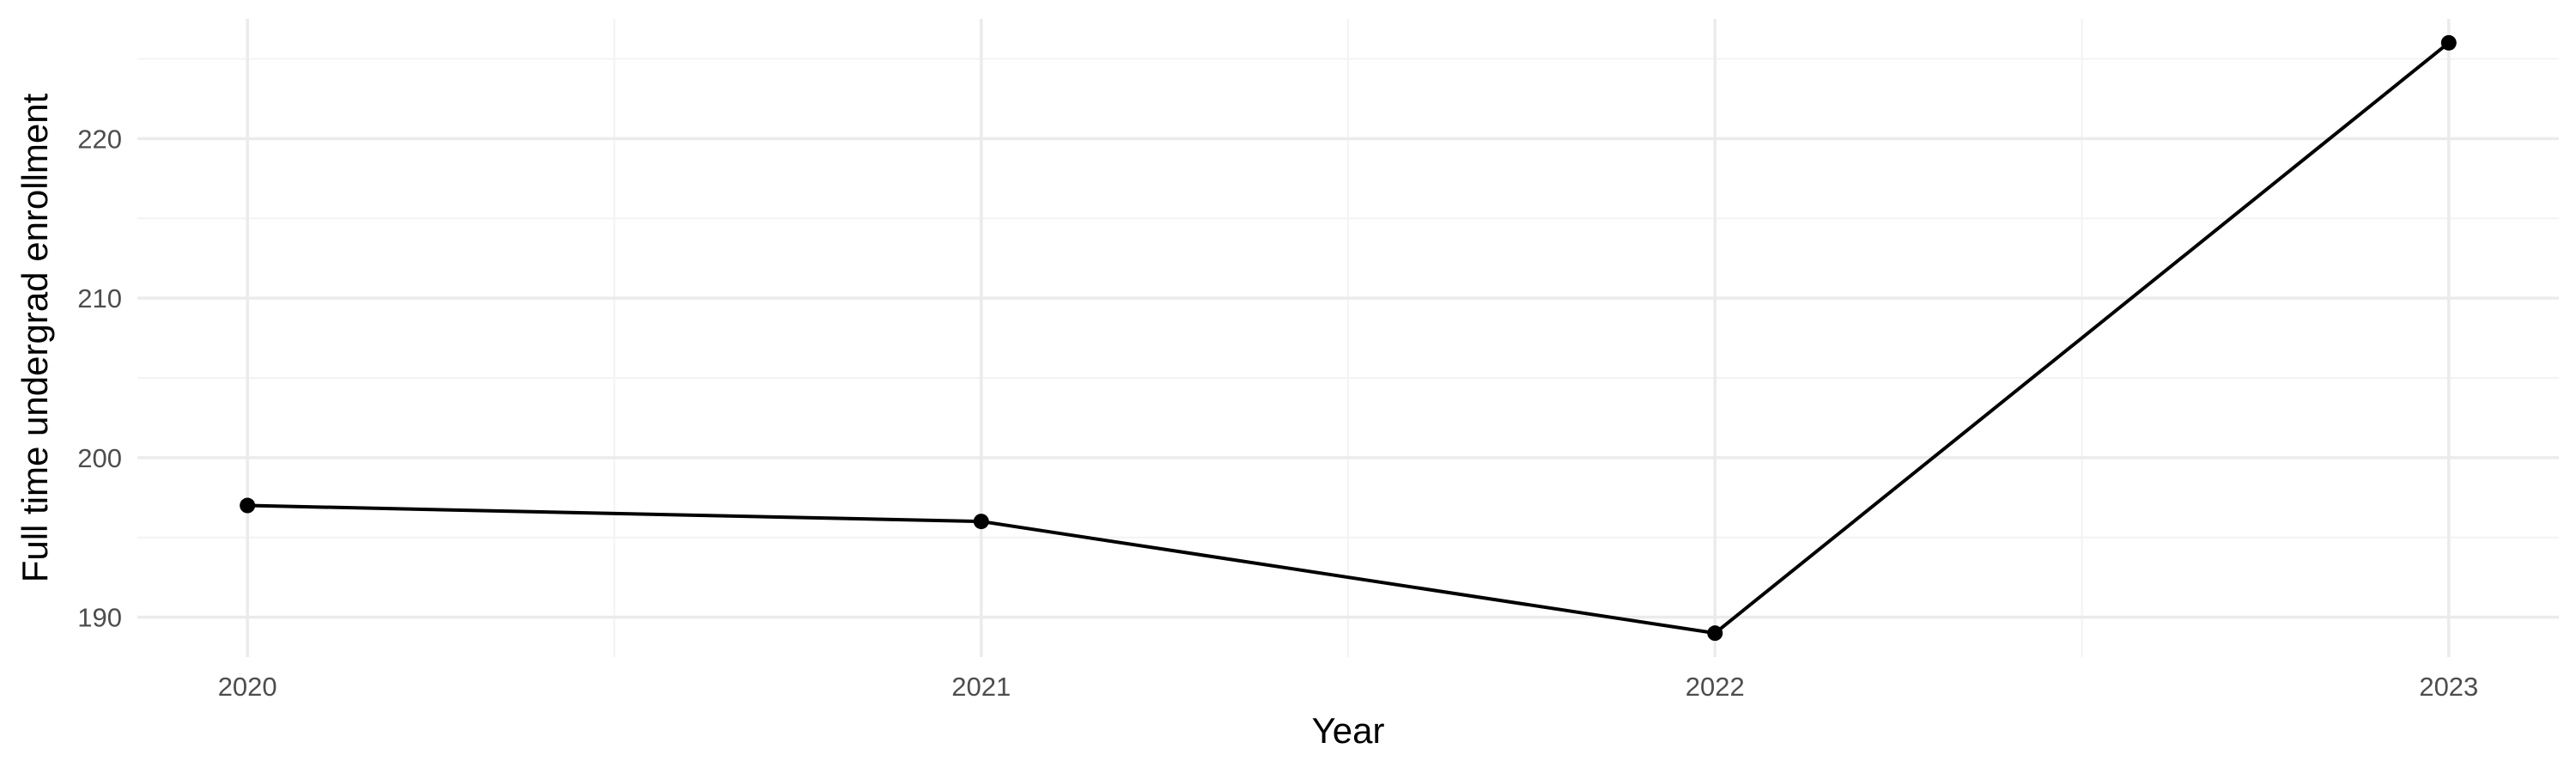 The image size is (2576, 773). I want to click on x-tick-label: 2021, so click(981, 687).